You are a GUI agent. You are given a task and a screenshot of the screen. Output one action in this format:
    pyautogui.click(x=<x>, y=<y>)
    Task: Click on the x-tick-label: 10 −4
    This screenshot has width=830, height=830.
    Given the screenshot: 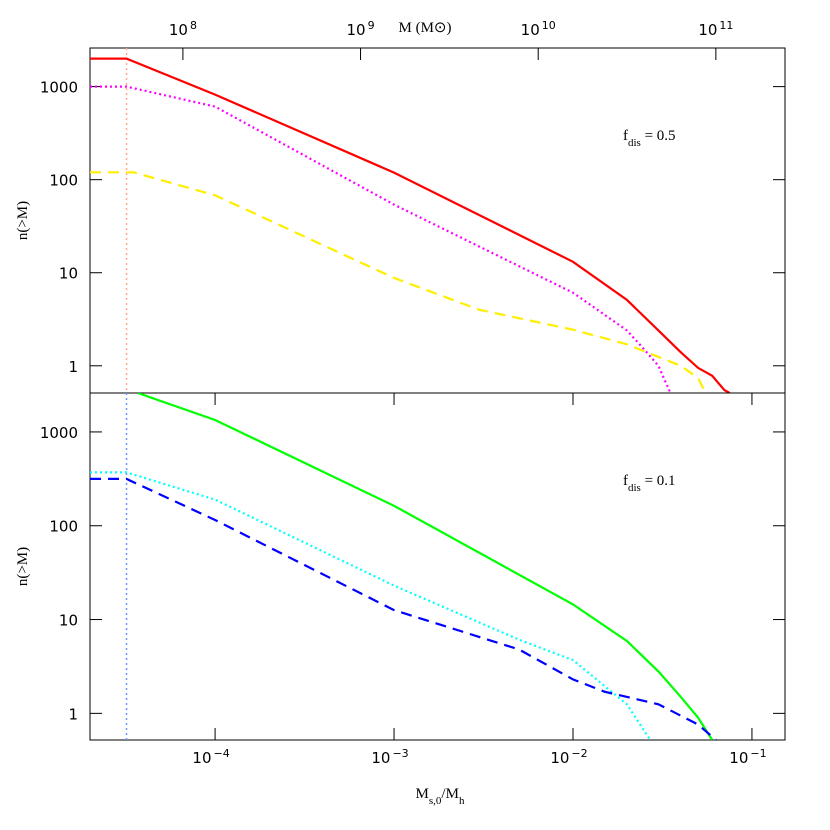 What is the action you would take?
    pyautogui.click(x=210, y=757)
    